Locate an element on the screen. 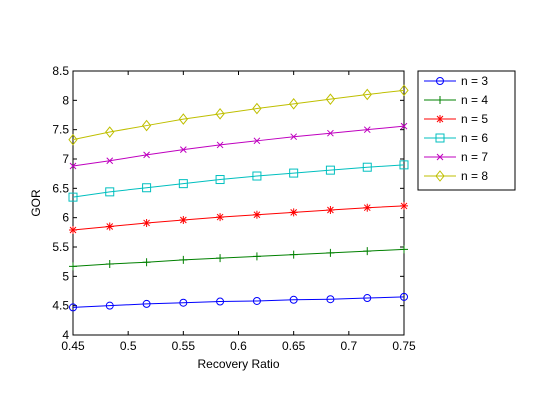 This screenshot has height=420, width=560. y-axis-label: GOR is located at coordinates (36, 203).